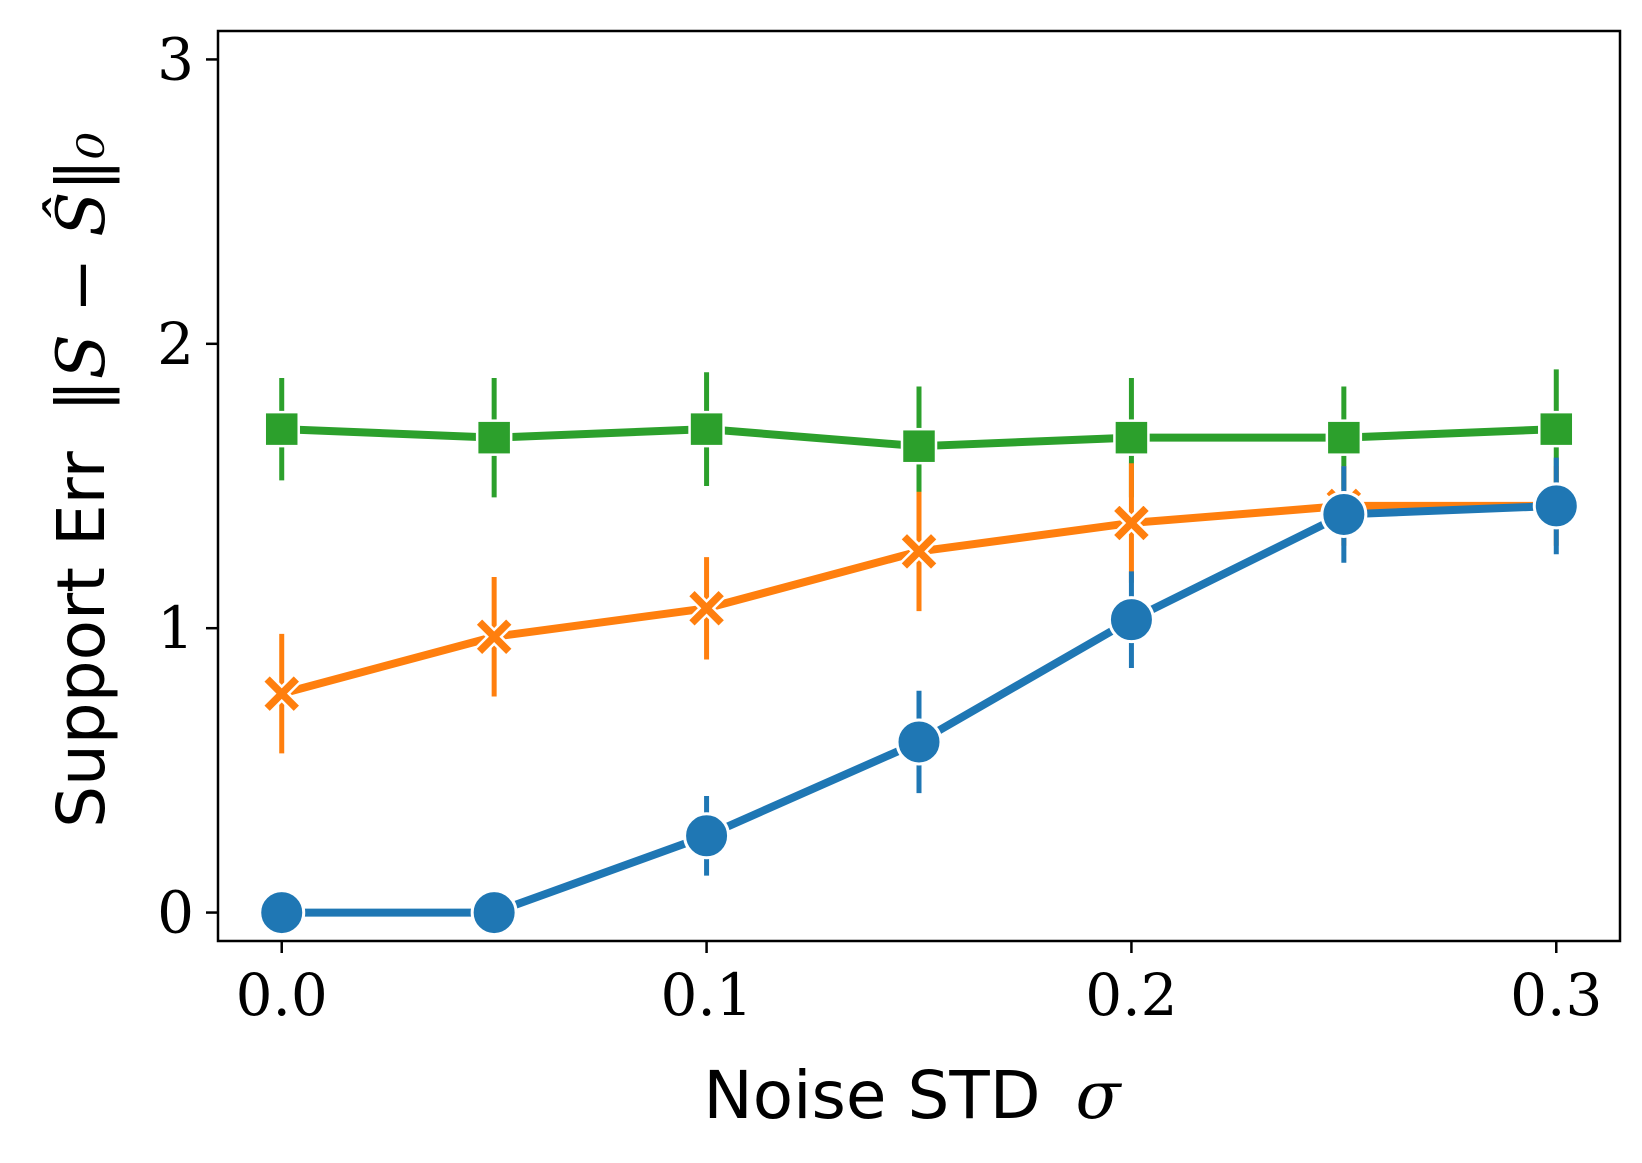 The height and width of the screenshot is (1163, 1642). I want to click on y-axis-label: Support Err ‖S − Ŝ‖₀, so click(81, 480).